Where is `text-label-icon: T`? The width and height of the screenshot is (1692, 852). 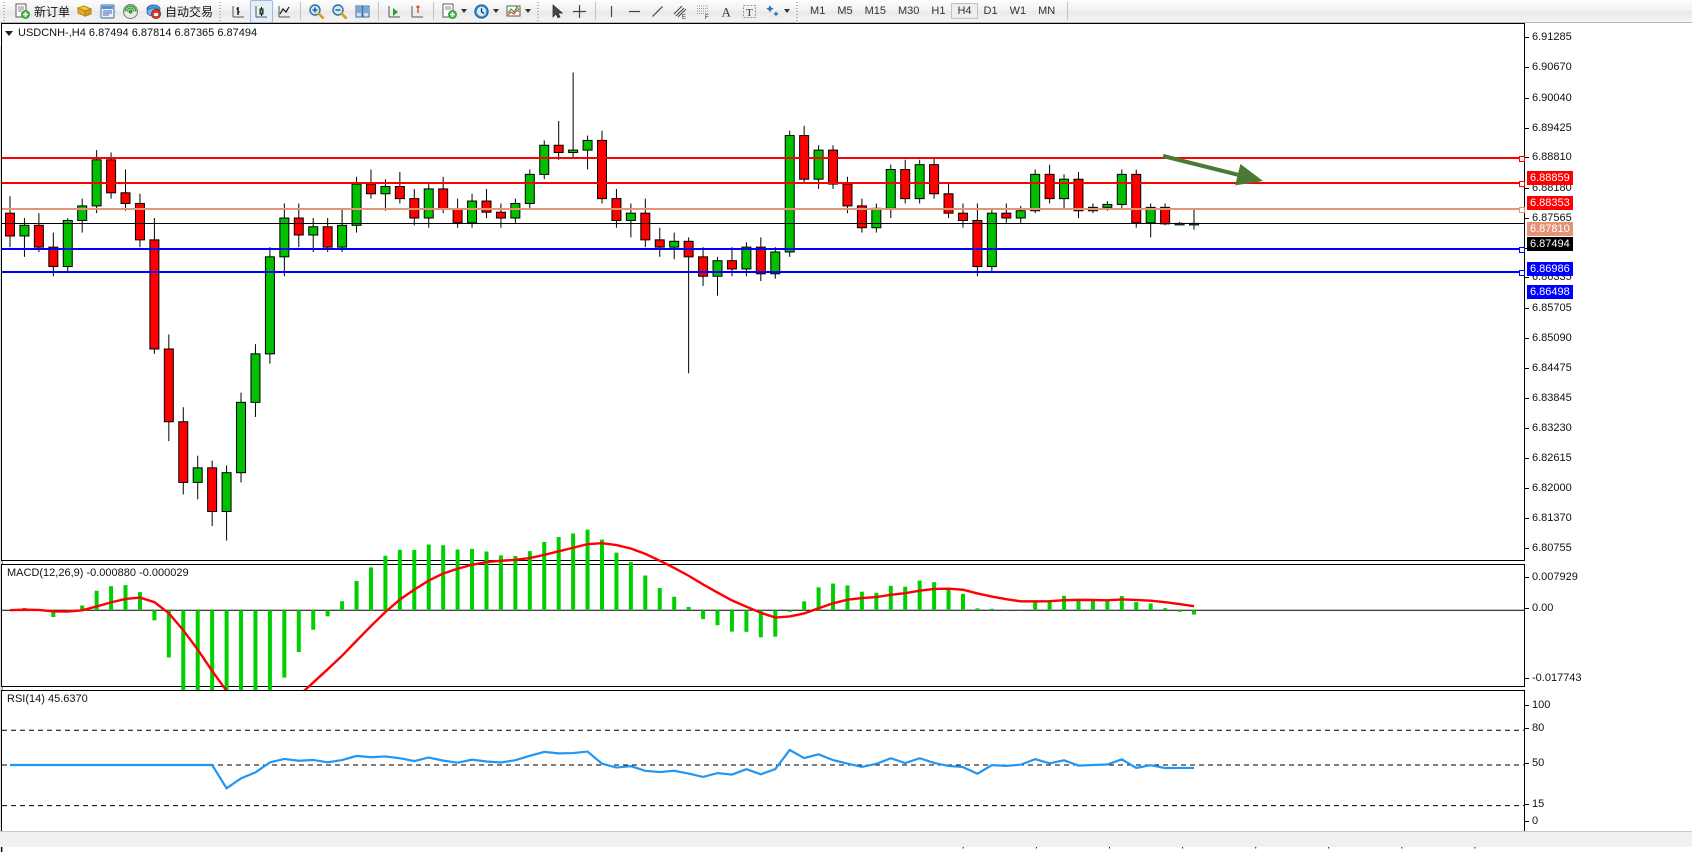 text-label-icon: T is located at coordinates (749, 11).